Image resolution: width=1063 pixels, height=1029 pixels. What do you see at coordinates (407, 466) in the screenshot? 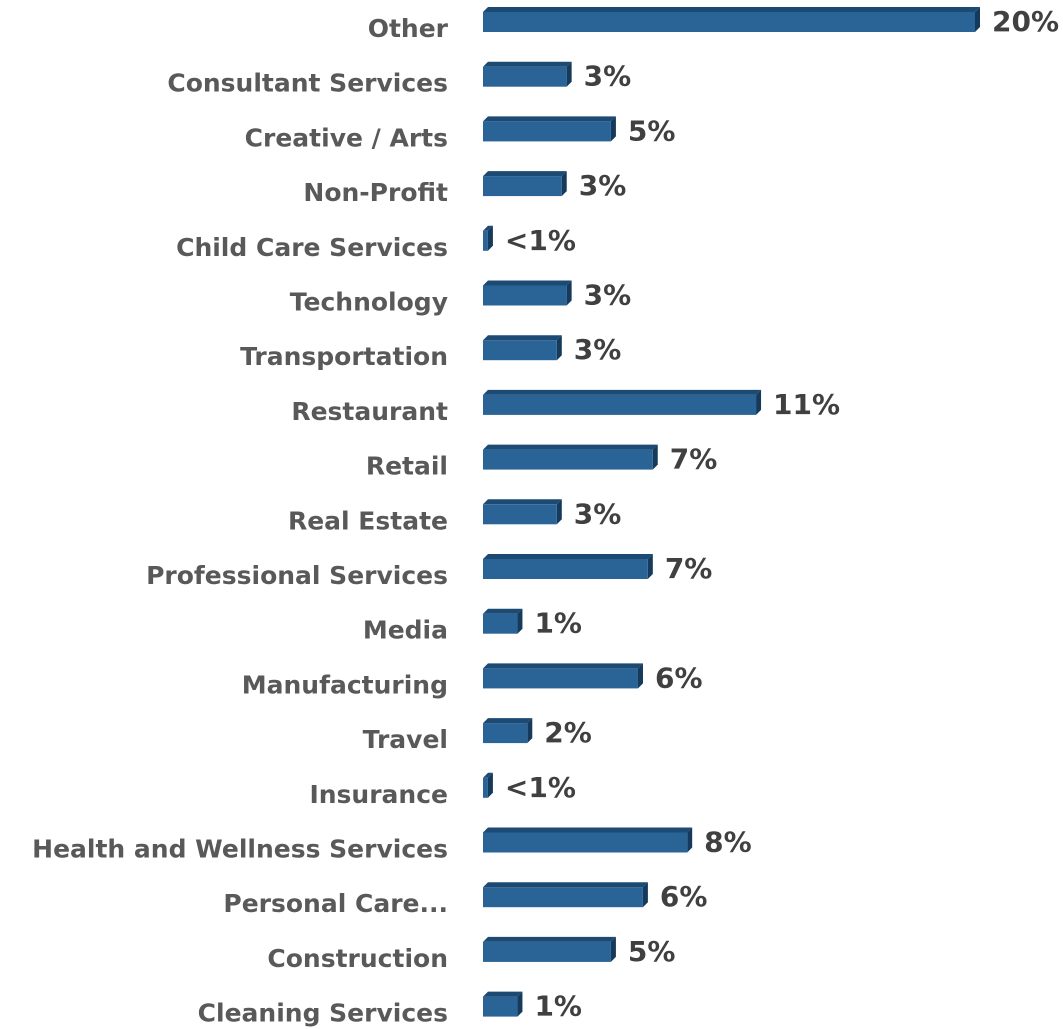
I see `category-label: Retail` at bounding box center [407, 466].